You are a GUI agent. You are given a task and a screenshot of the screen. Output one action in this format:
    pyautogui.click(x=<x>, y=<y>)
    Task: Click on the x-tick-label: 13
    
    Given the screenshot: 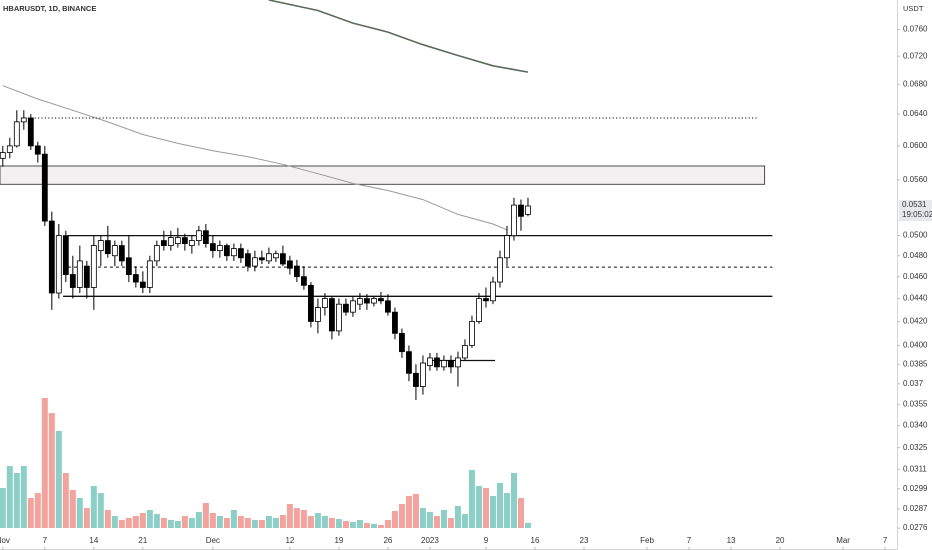 What is the action you would take?
    pyautogui.click(x=731, y=540)
    